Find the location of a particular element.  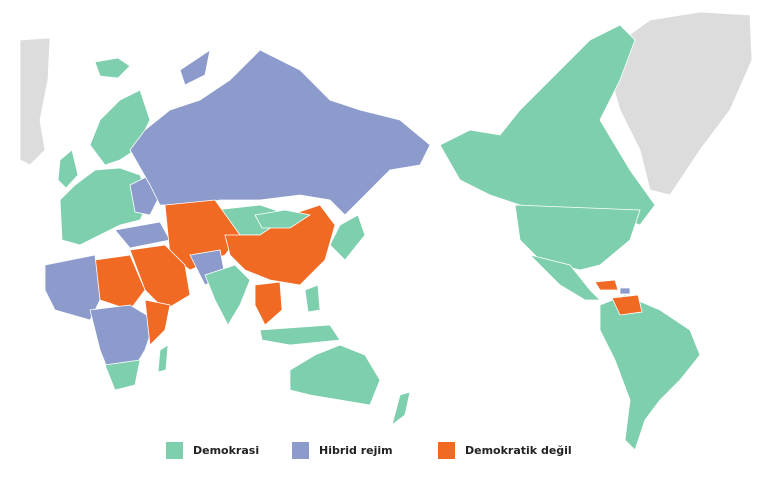

indonesia is located at coordinates (300, 335).